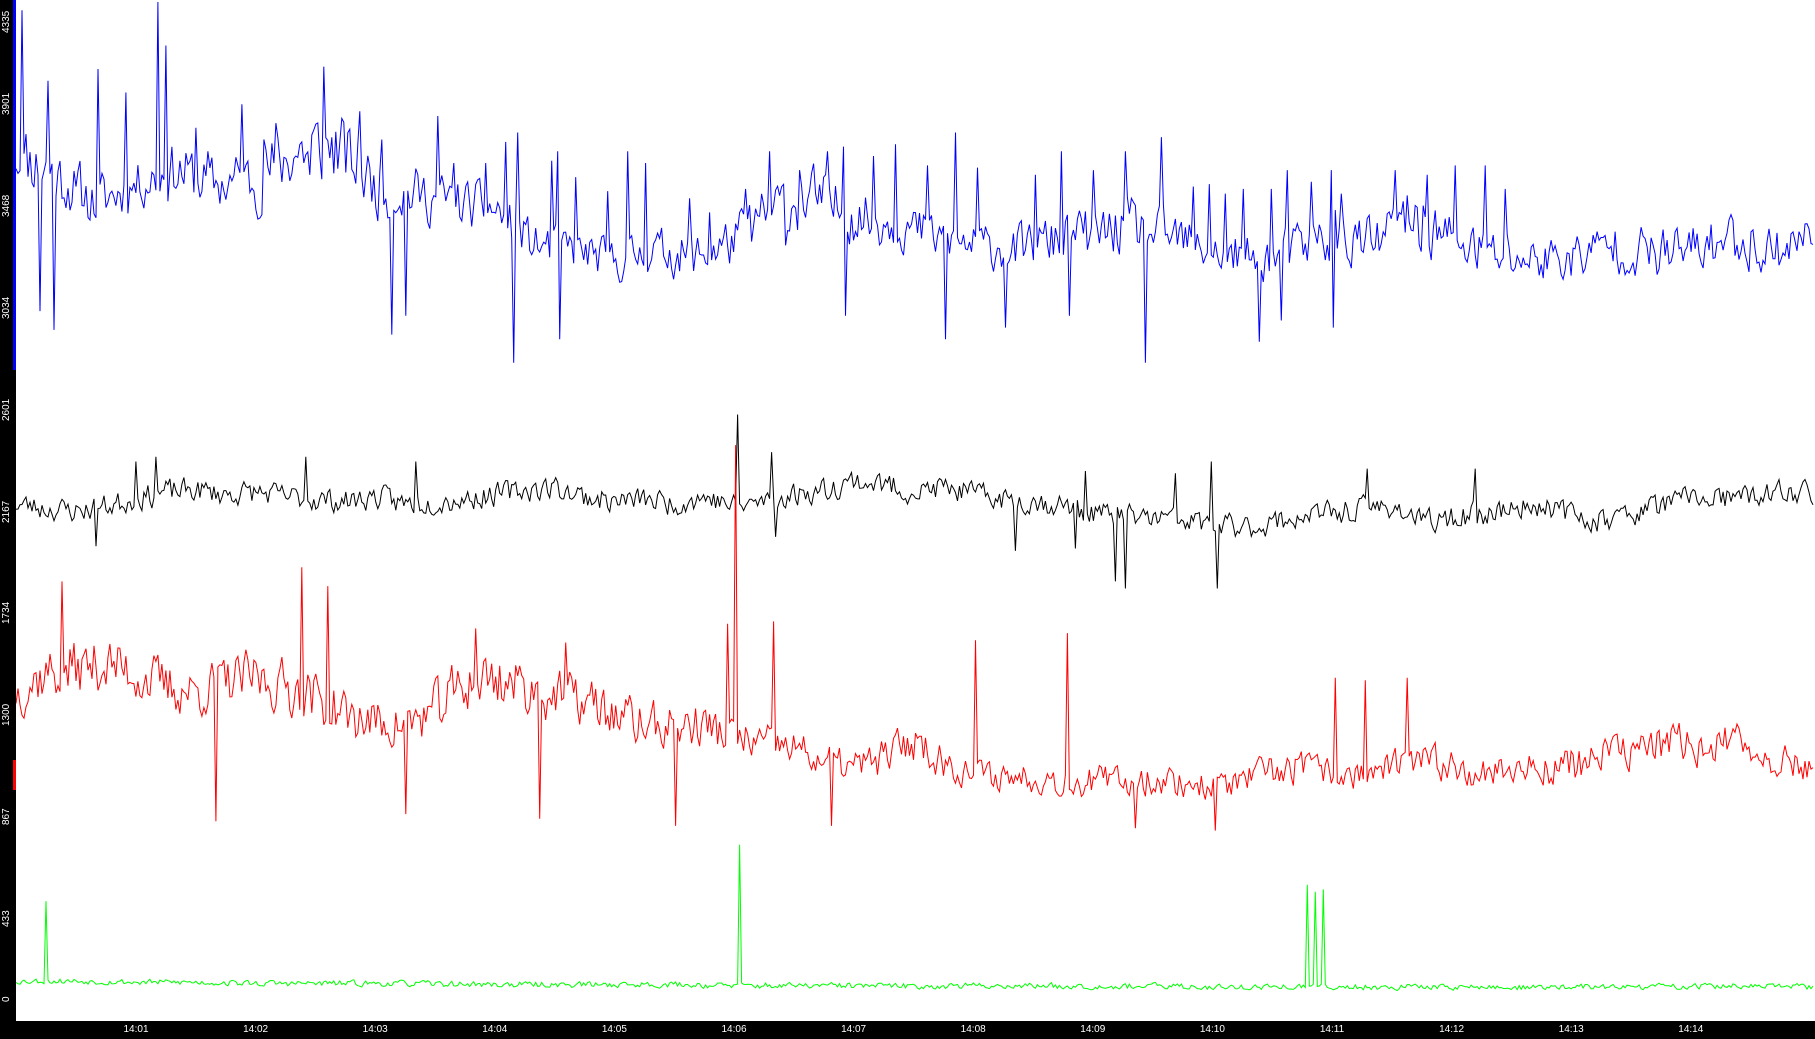  I want to click on x-tick-label: 14:10, so click(1212, 1029).